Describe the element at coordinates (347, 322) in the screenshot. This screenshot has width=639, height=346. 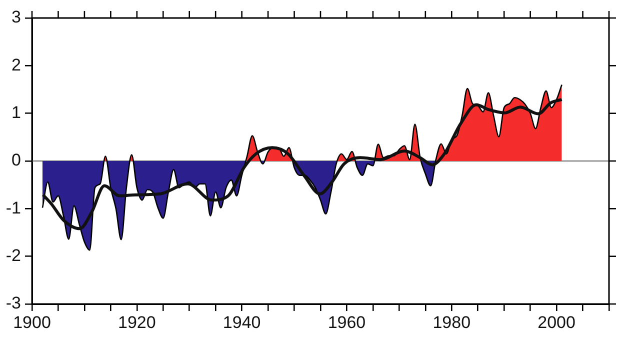
I see `x-tick-label: 1960` at that location.